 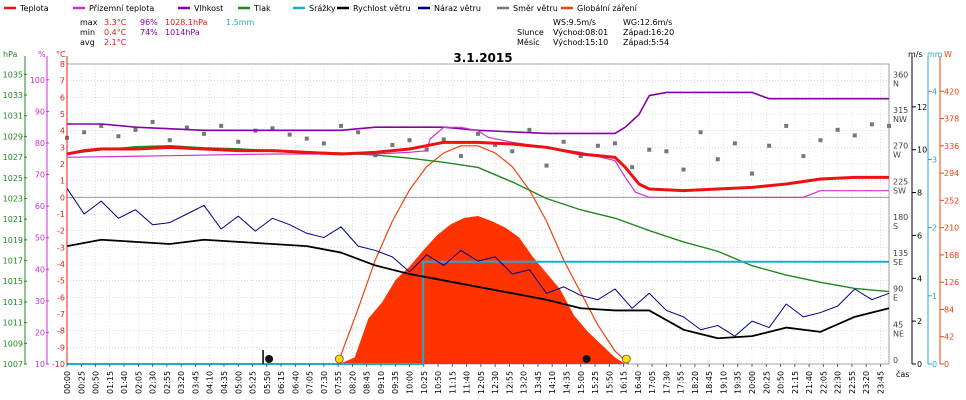 I want to click on press-tick-label: 1013, so click(x=13, y=302).